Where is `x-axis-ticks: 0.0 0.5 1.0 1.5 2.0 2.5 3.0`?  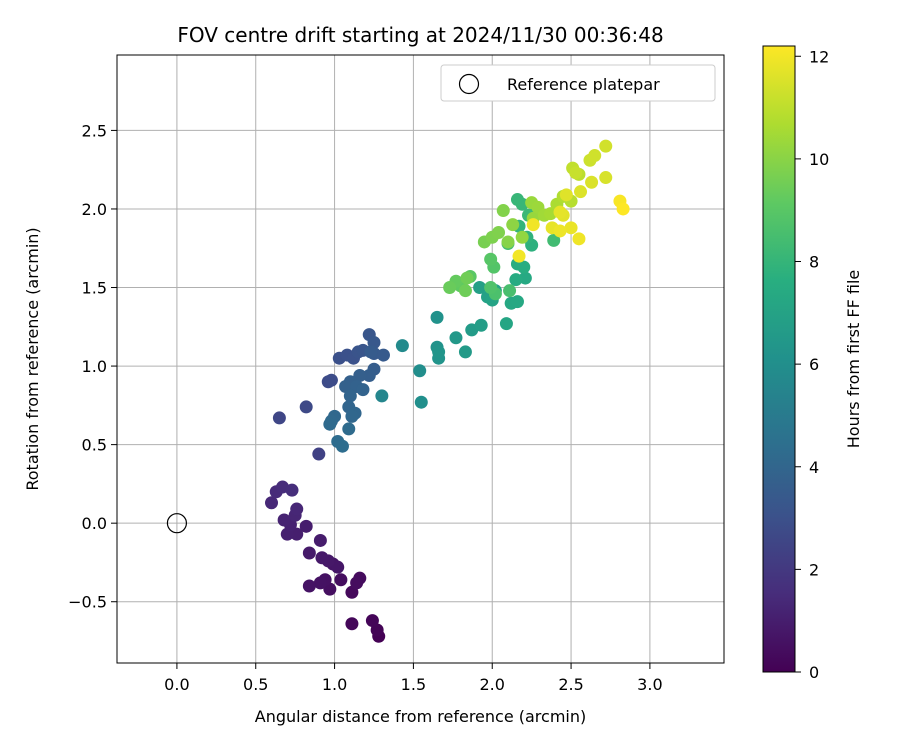 x-axis-ticks: 0.0 0.5 1.0 1.5 2.0 2.5 3.0 is located at coordinates (413, 678).